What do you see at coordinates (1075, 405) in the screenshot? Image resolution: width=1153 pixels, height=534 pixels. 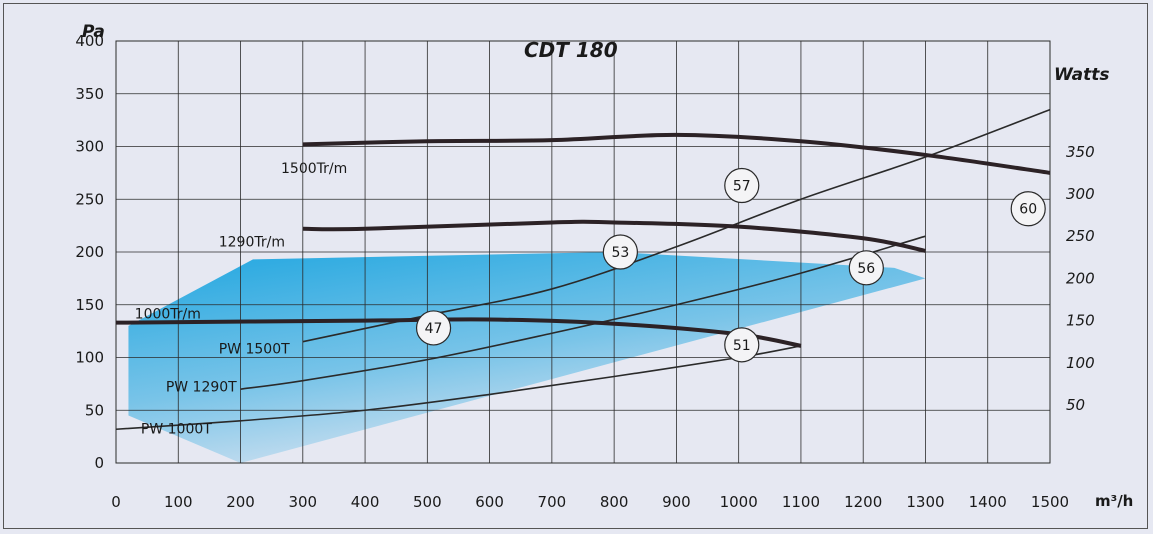 I see `y2-tick-label: 50` at bounding box center [1075, 405].